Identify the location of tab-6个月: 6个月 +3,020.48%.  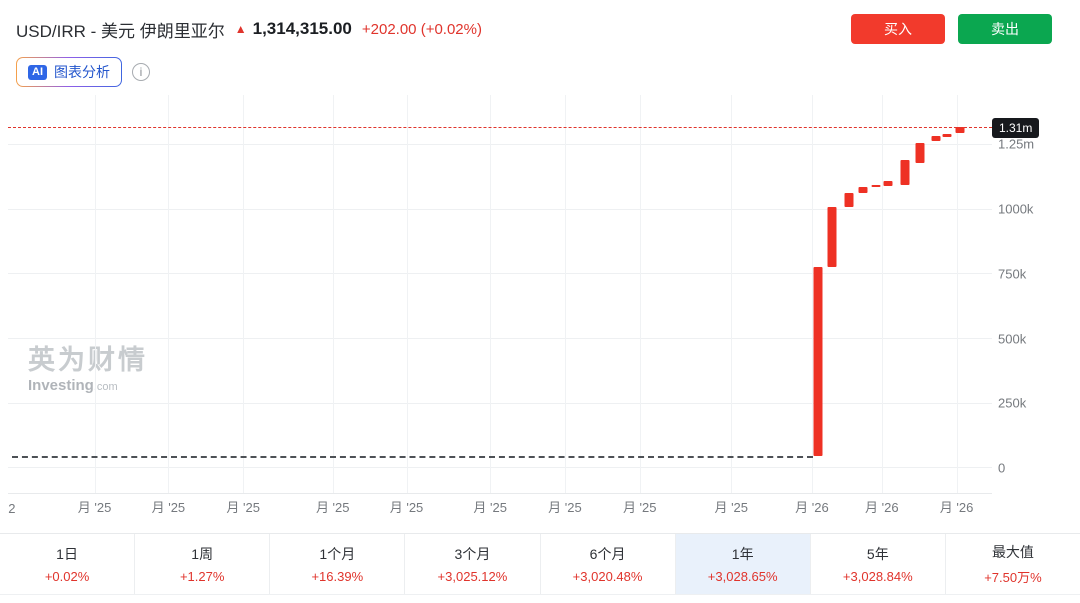
(607, 564).